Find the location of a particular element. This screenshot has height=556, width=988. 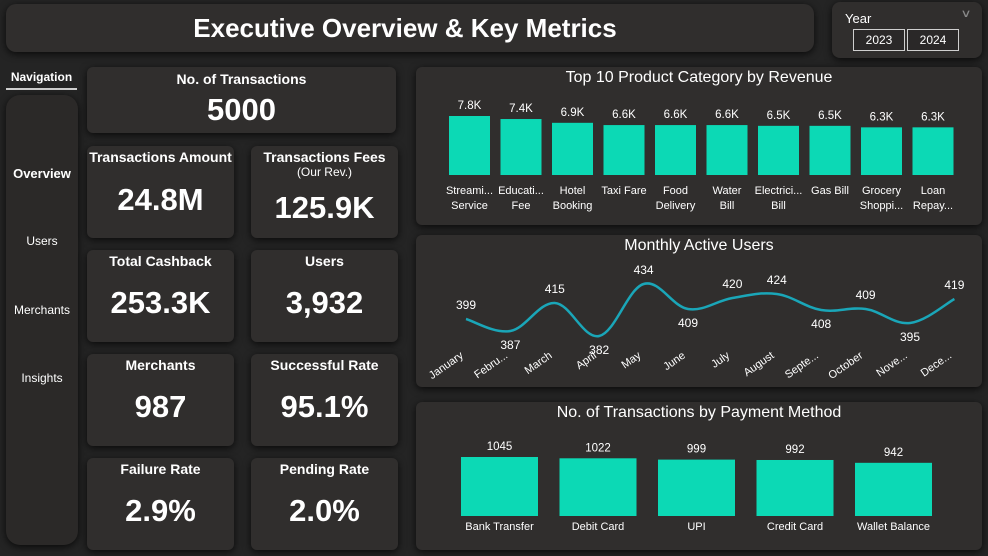

kpi-card-fees: Transactions Fees (Our Rev.) 125.9K is located at coordinates (324, 192).